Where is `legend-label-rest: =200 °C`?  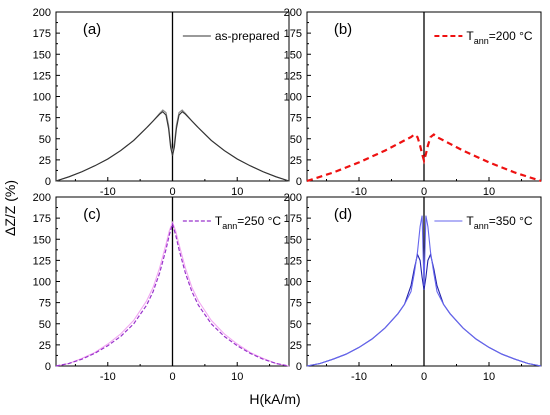
legend-label-rest: =200 °C is located at coordinates (511, 36).